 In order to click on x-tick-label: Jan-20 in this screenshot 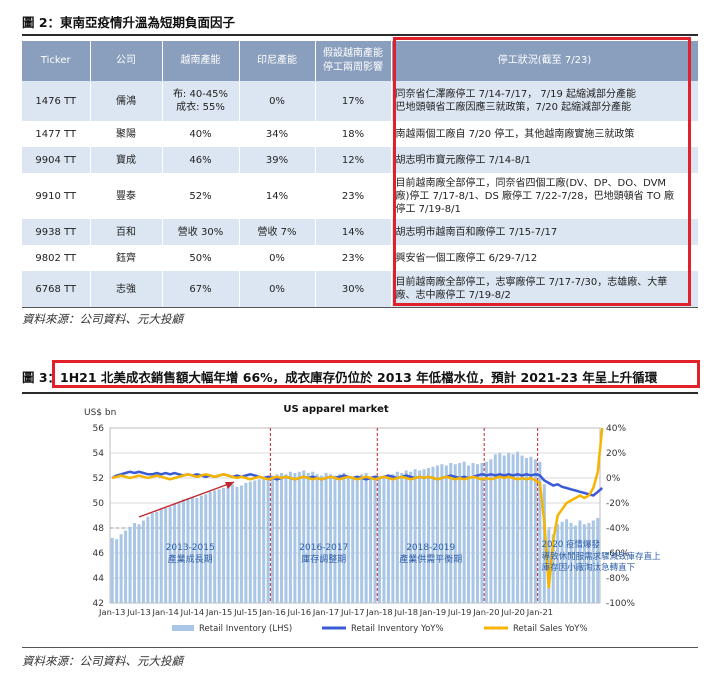, I will do `click(485, 612)`.